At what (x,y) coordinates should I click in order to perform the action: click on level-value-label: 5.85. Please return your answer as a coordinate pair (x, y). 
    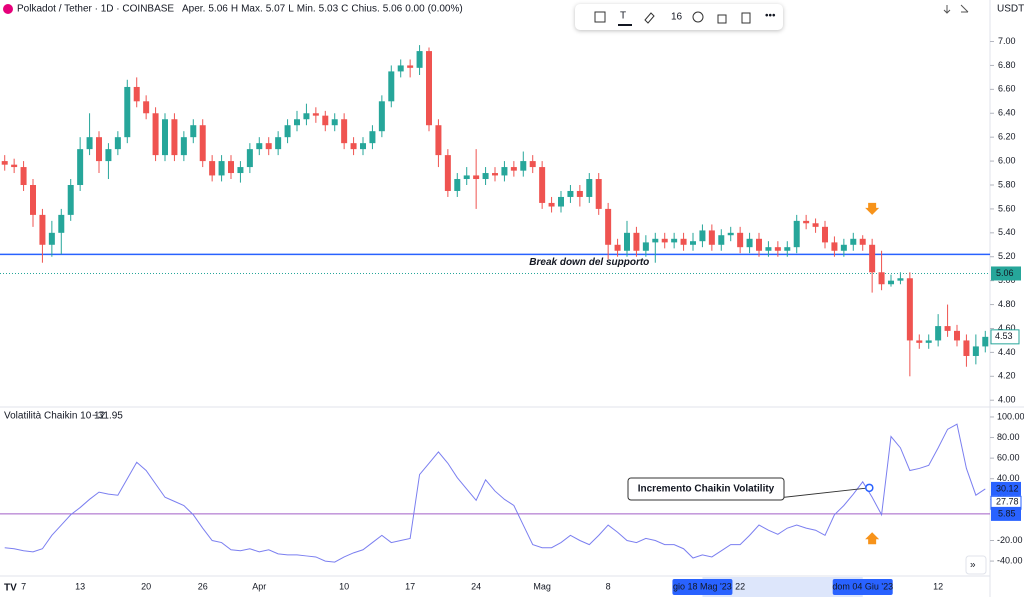
    Looking at the image, I should click on (1007, 513).